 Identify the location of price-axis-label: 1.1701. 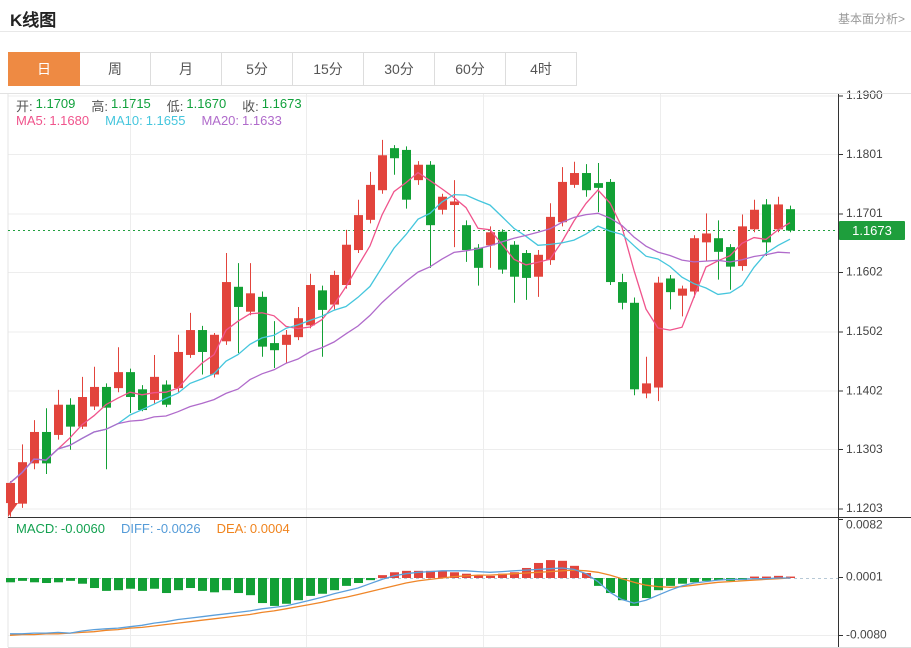
(864, 213).